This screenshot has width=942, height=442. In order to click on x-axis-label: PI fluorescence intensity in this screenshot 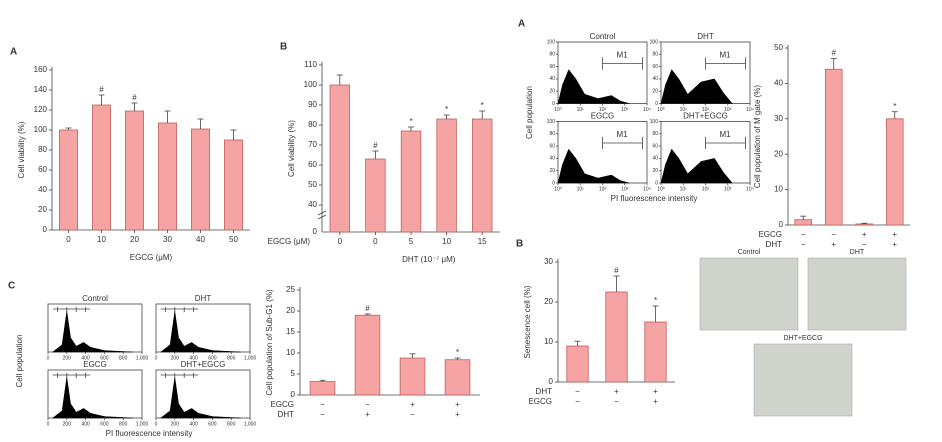, I will do `click(149, 433)`.